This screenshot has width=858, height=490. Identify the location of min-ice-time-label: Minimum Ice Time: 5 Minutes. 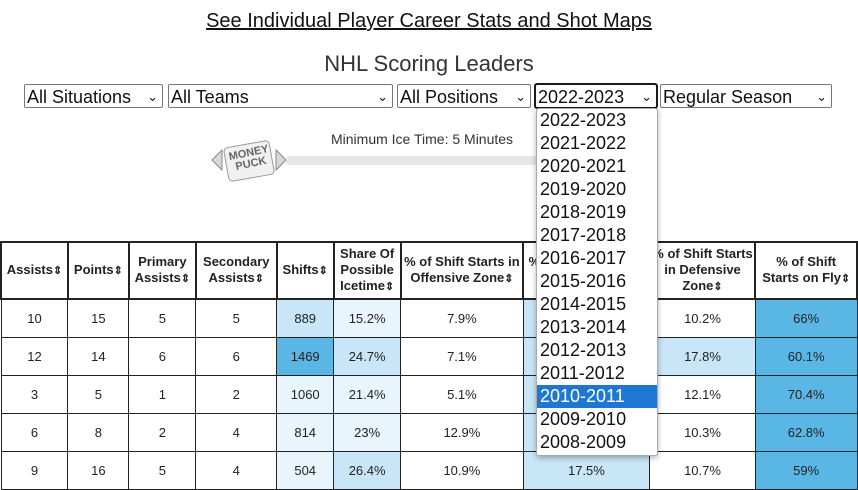
(422, 139).